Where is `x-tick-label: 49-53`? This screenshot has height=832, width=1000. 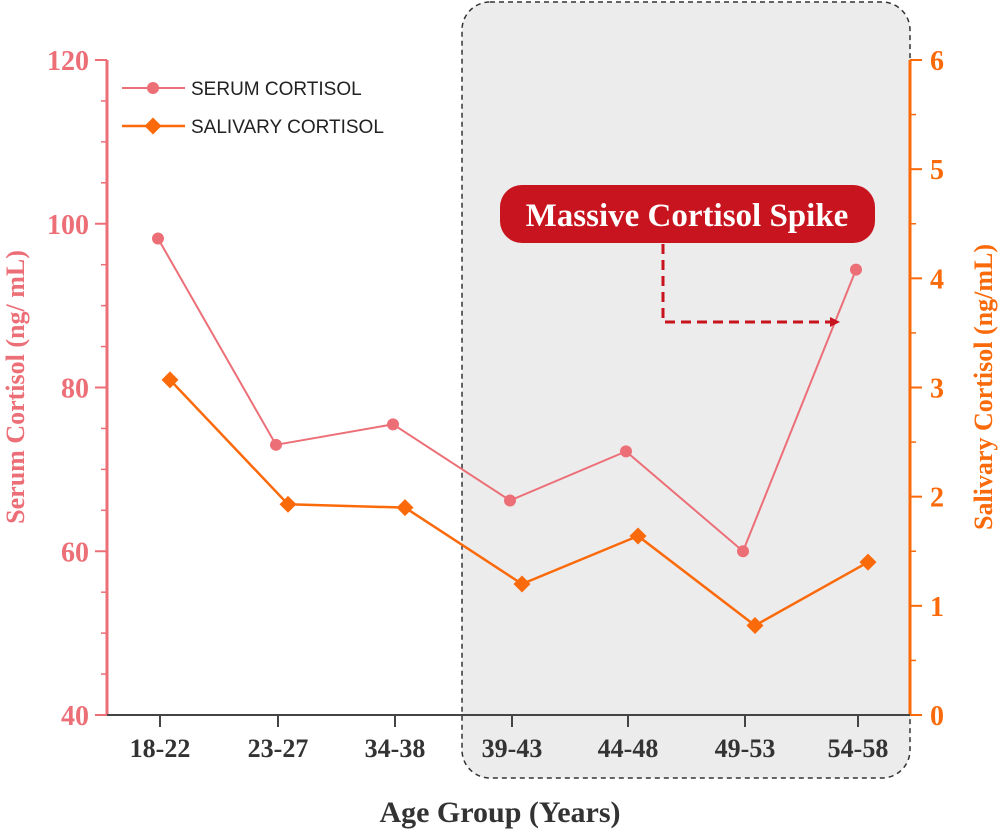 x-tick-label: 49-53 is located at coordinates (745, 748).